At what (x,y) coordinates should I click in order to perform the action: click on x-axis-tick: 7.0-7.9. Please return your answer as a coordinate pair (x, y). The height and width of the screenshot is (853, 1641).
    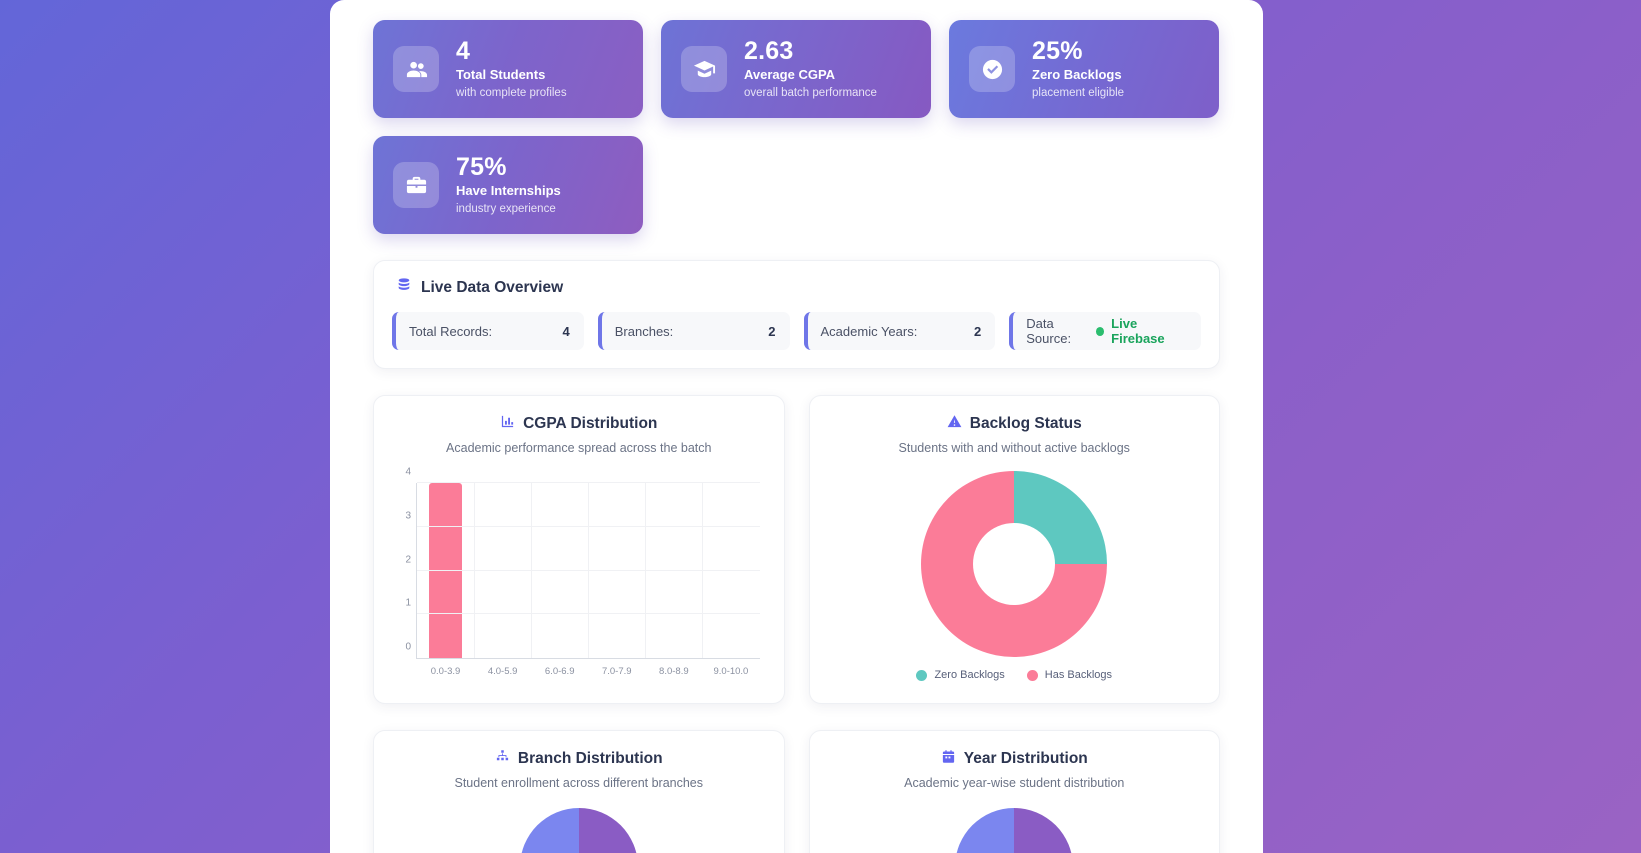
    Looking at the image, I should click on (616, 671).